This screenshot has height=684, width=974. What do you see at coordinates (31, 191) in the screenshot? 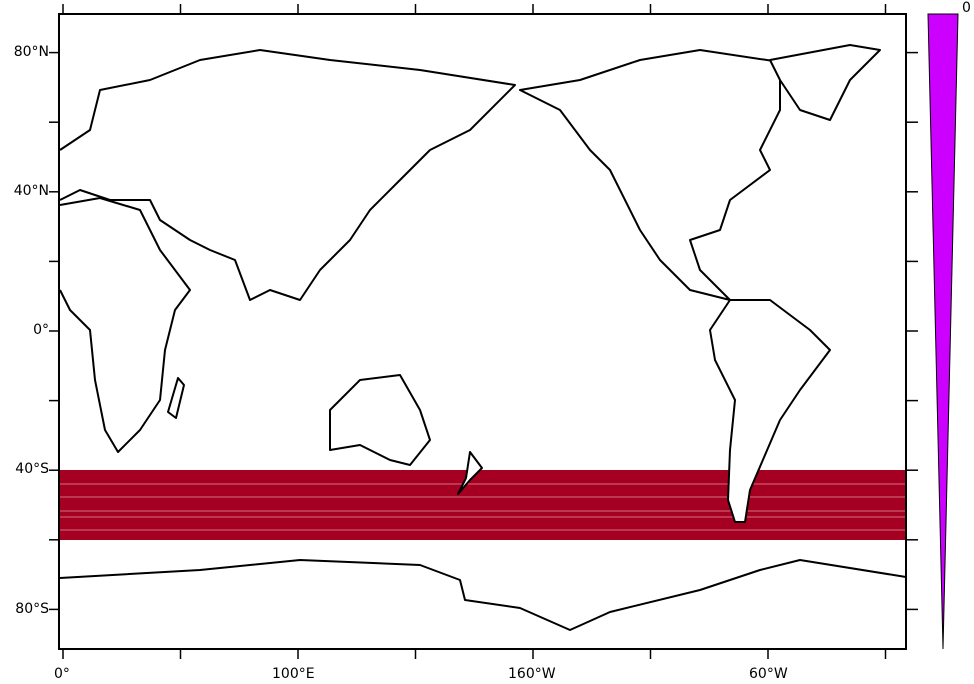
I see `lat-label: 40°N` at bounding box center [31, 191].